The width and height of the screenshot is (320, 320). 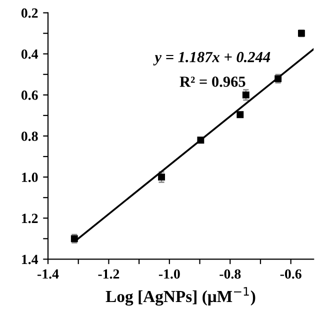 What do you see at coordinates (30, 219) in the screenshot?
I see `y-tick-label: 1.2` at bounding box center [30, 219].